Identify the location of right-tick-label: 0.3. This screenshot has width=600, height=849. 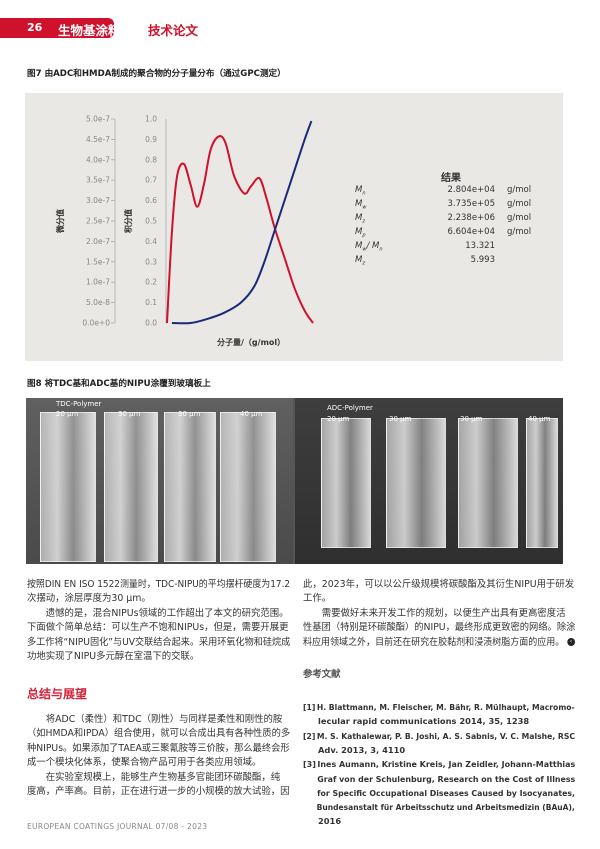
(151, 261).